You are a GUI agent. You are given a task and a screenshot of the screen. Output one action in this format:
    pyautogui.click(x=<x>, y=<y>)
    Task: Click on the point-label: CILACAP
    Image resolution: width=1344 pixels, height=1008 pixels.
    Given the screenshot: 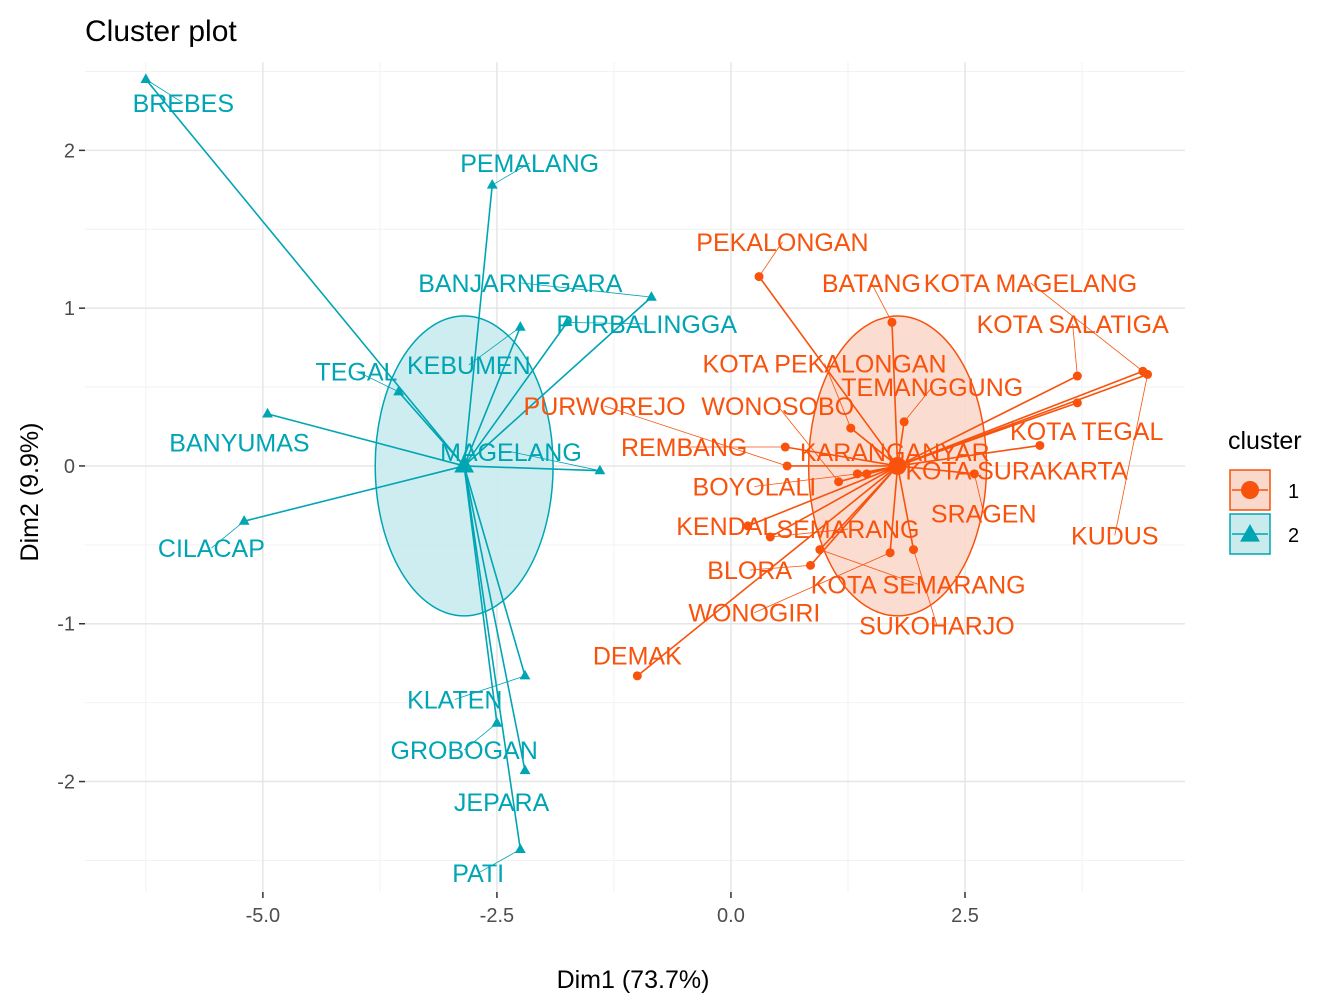 What is the action you would take?
    pyautogui.click(x=211, y=549)
    